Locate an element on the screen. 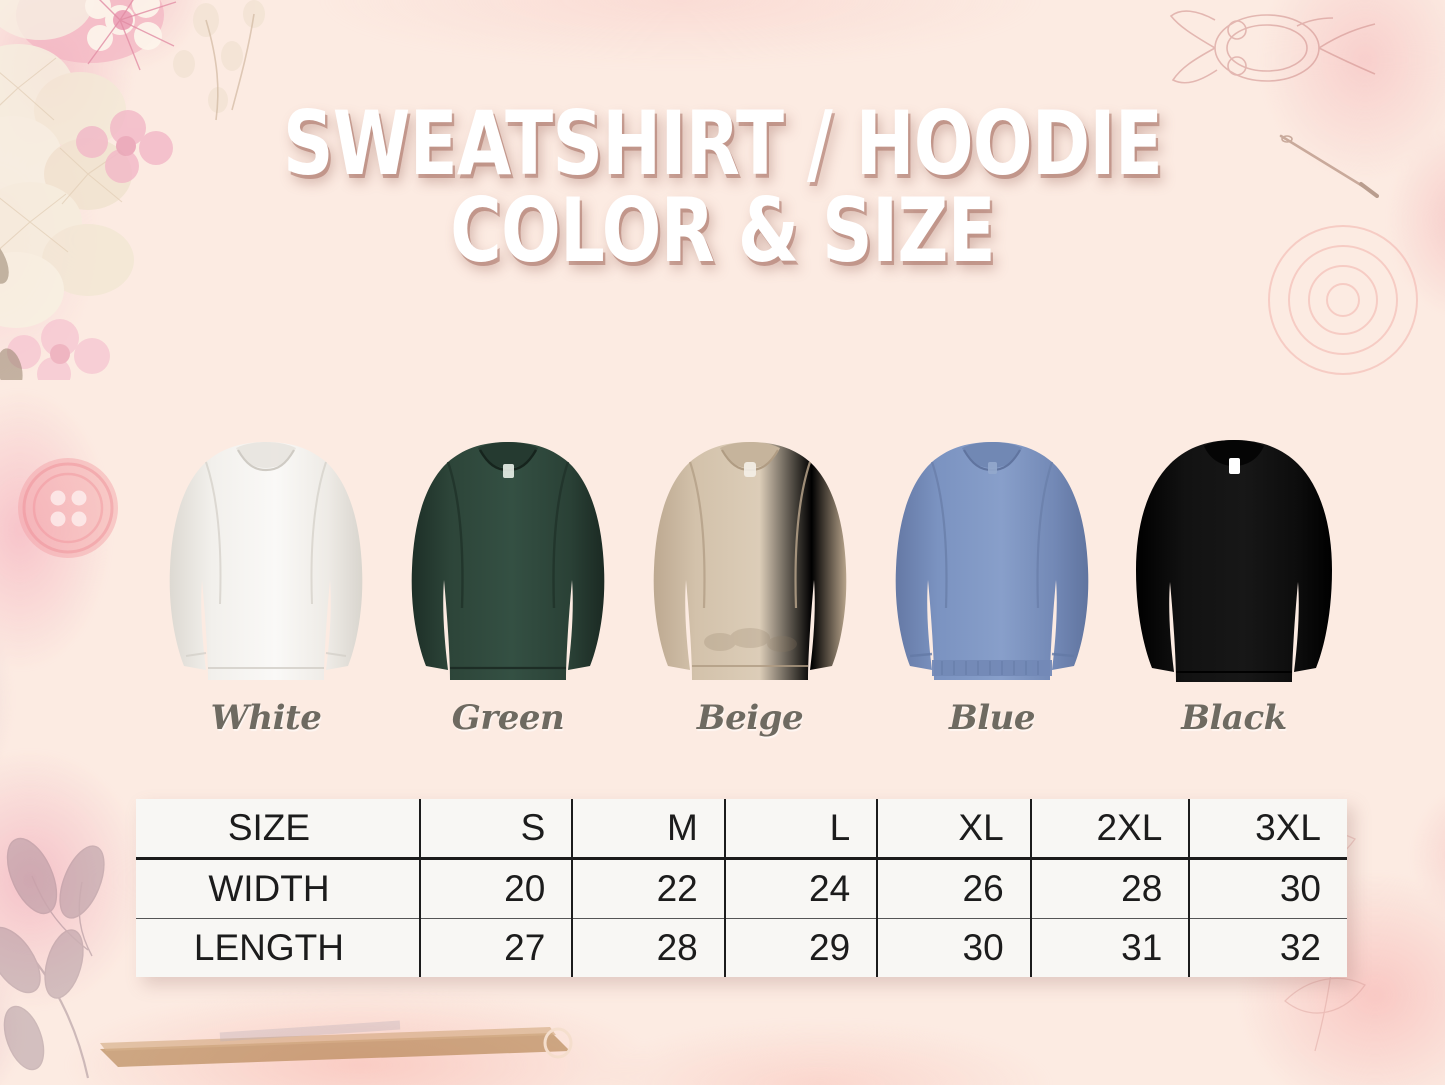 This screenshot has width=1445, height=1085. sweatshirt-illustration-blue is located at coordinates (992, 561).